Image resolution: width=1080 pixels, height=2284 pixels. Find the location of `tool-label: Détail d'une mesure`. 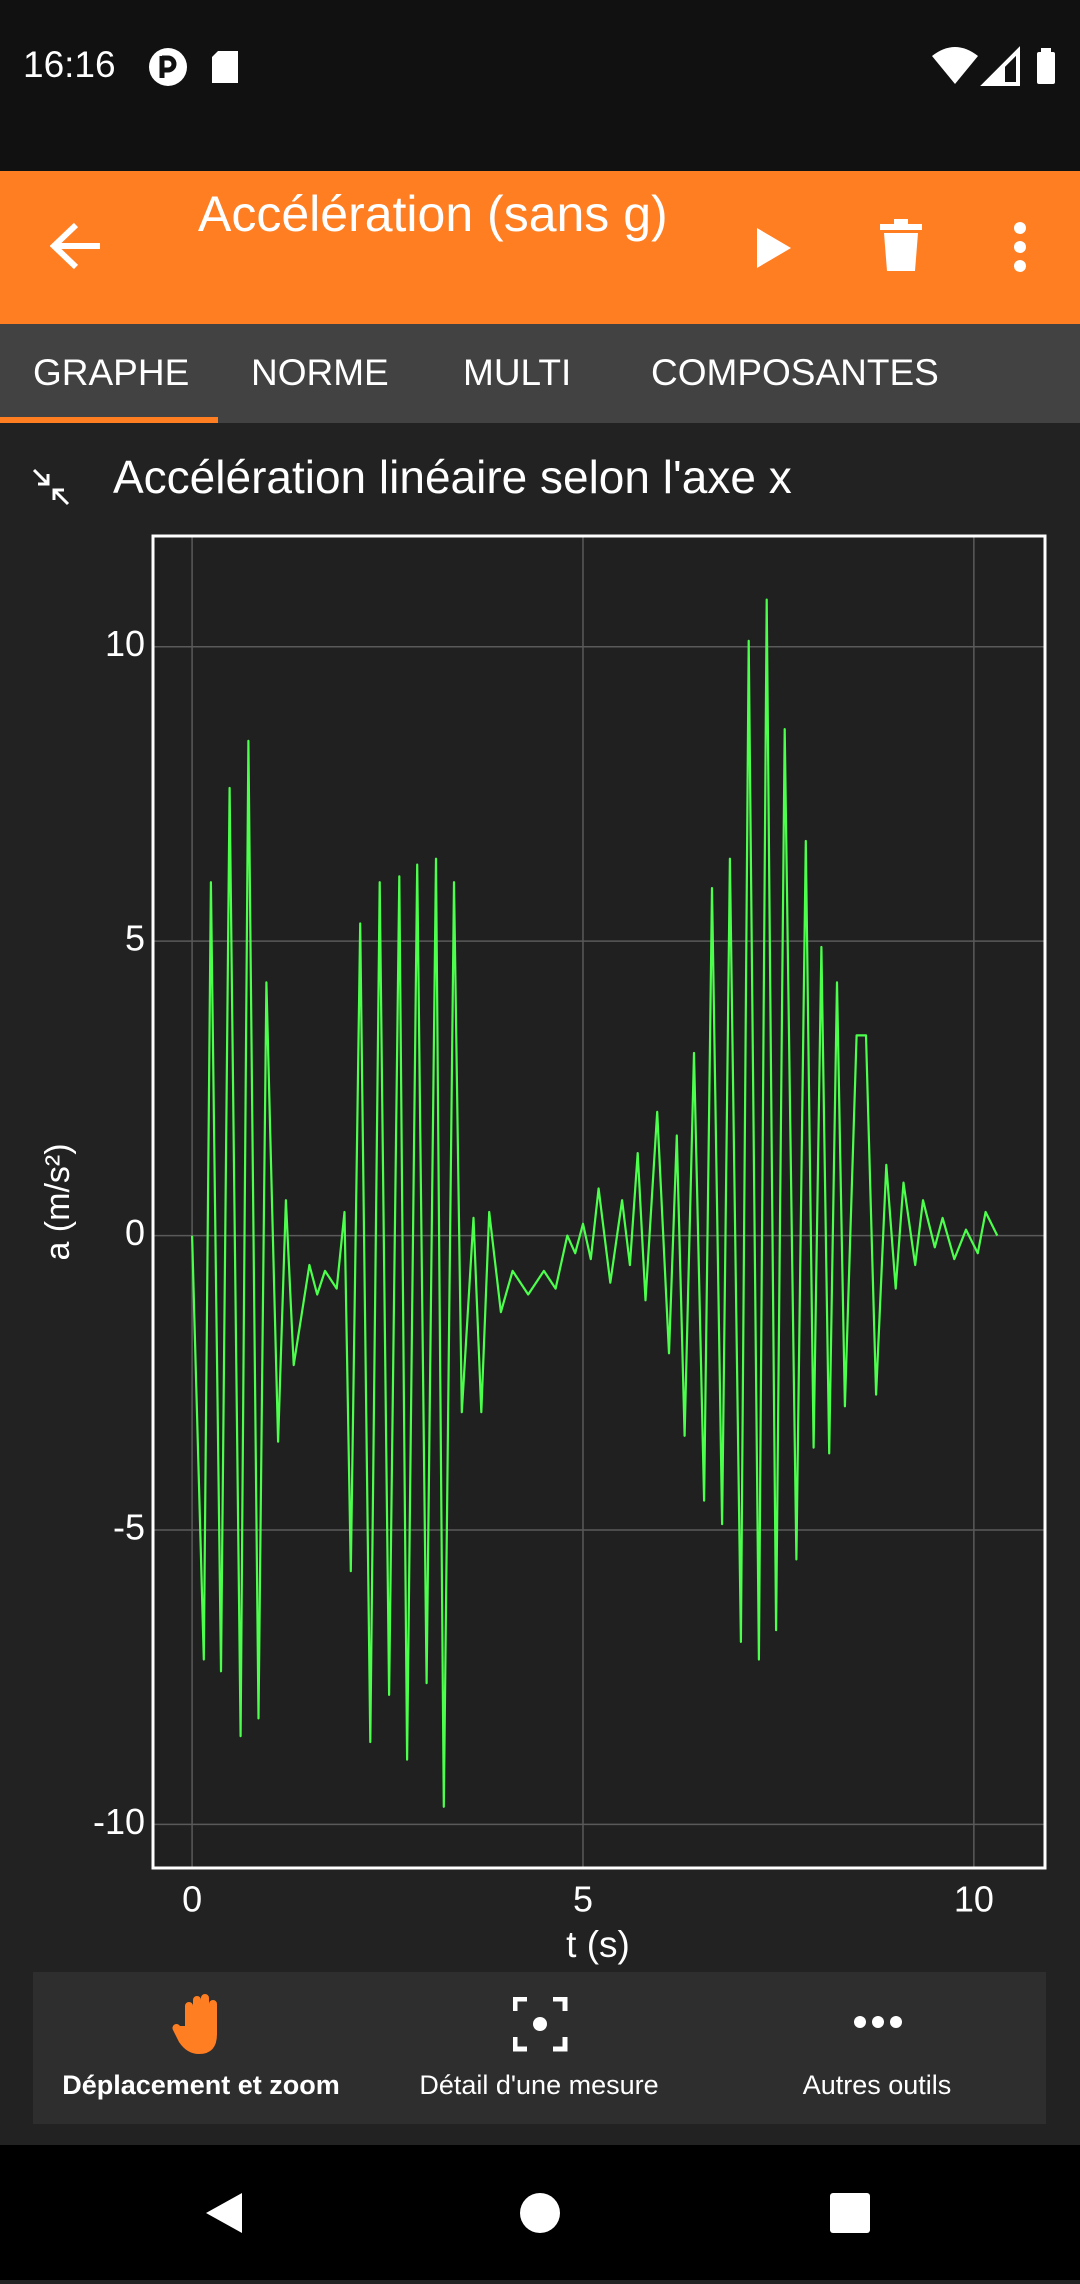

tool-label: Détail d'une mesure is located at coordinates (539, 2085).